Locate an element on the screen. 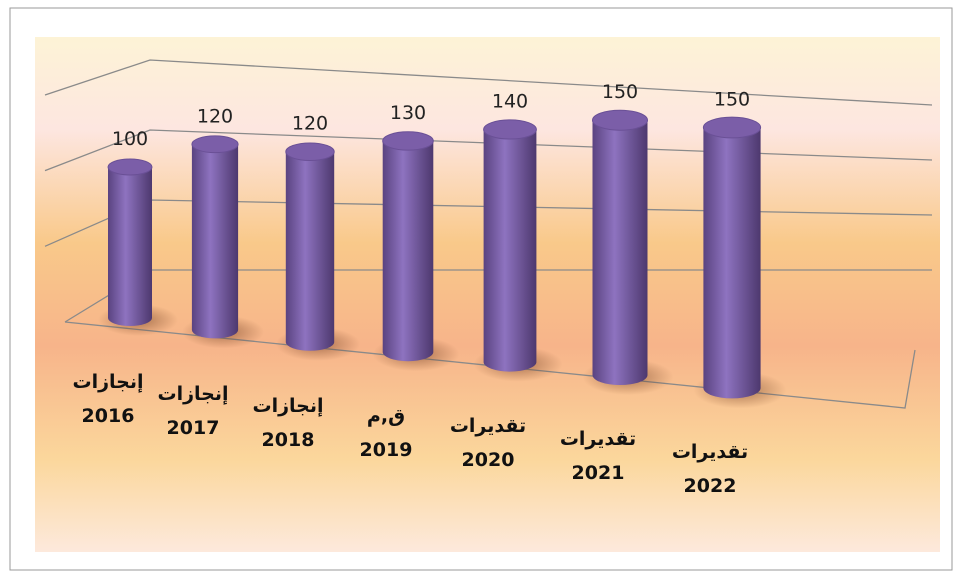  x-tick-label: 2019 is located at coordinates (386, 450).